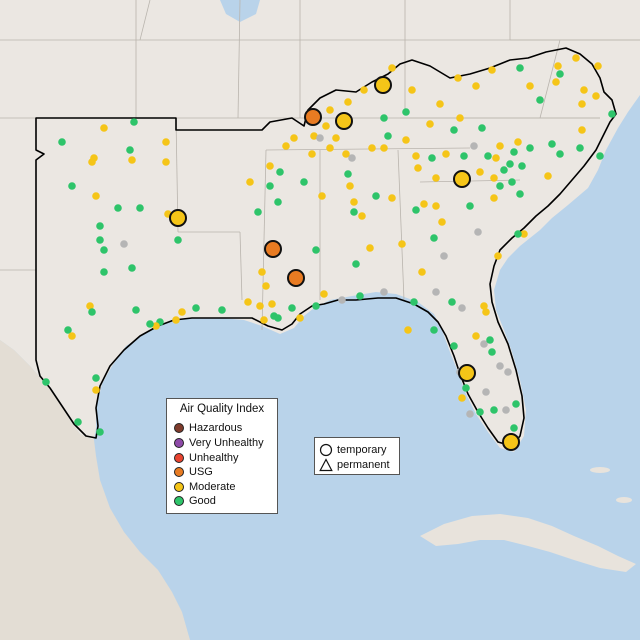  Describe the element at coordinates (326, 465) in the screenshot. I see `triangle-icon` at that location.